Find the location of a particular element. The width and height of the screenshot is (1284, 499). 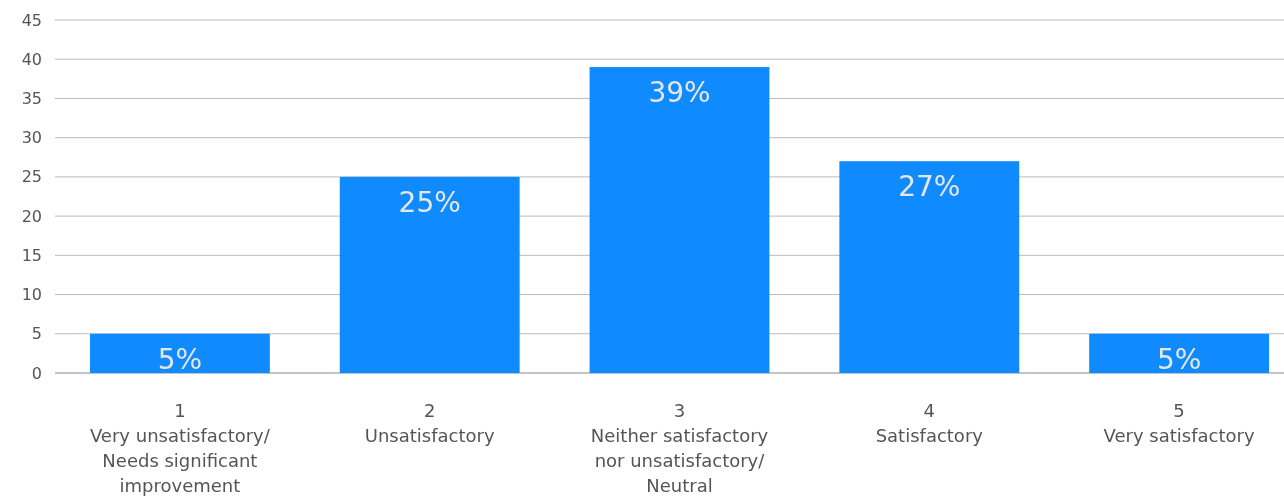

x-tick-label: 1 Very unsatisfactory/ Needs significant improvement is located at coordinates (180, 448).